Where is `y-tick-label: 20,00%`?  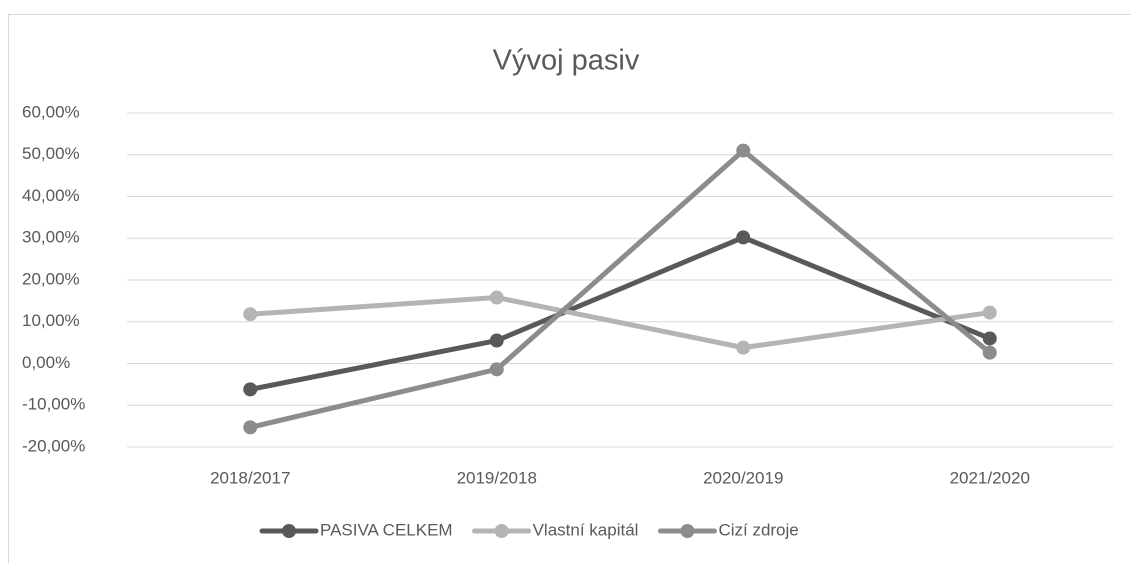
y-tick-label: 20,00% is located at coordinates (51, 278).